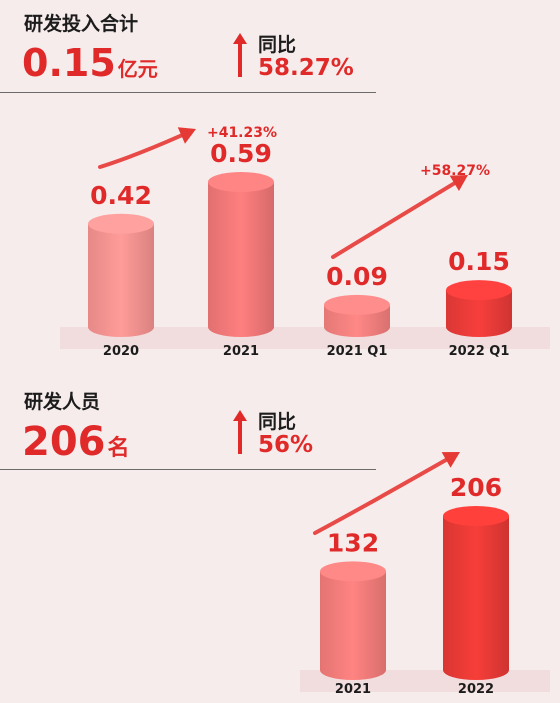 The image size is (560, 703). Describe the element at coordinates (277, 422) in the screenshot. I see `rd-staff-yoy-label: 同比` at that location.